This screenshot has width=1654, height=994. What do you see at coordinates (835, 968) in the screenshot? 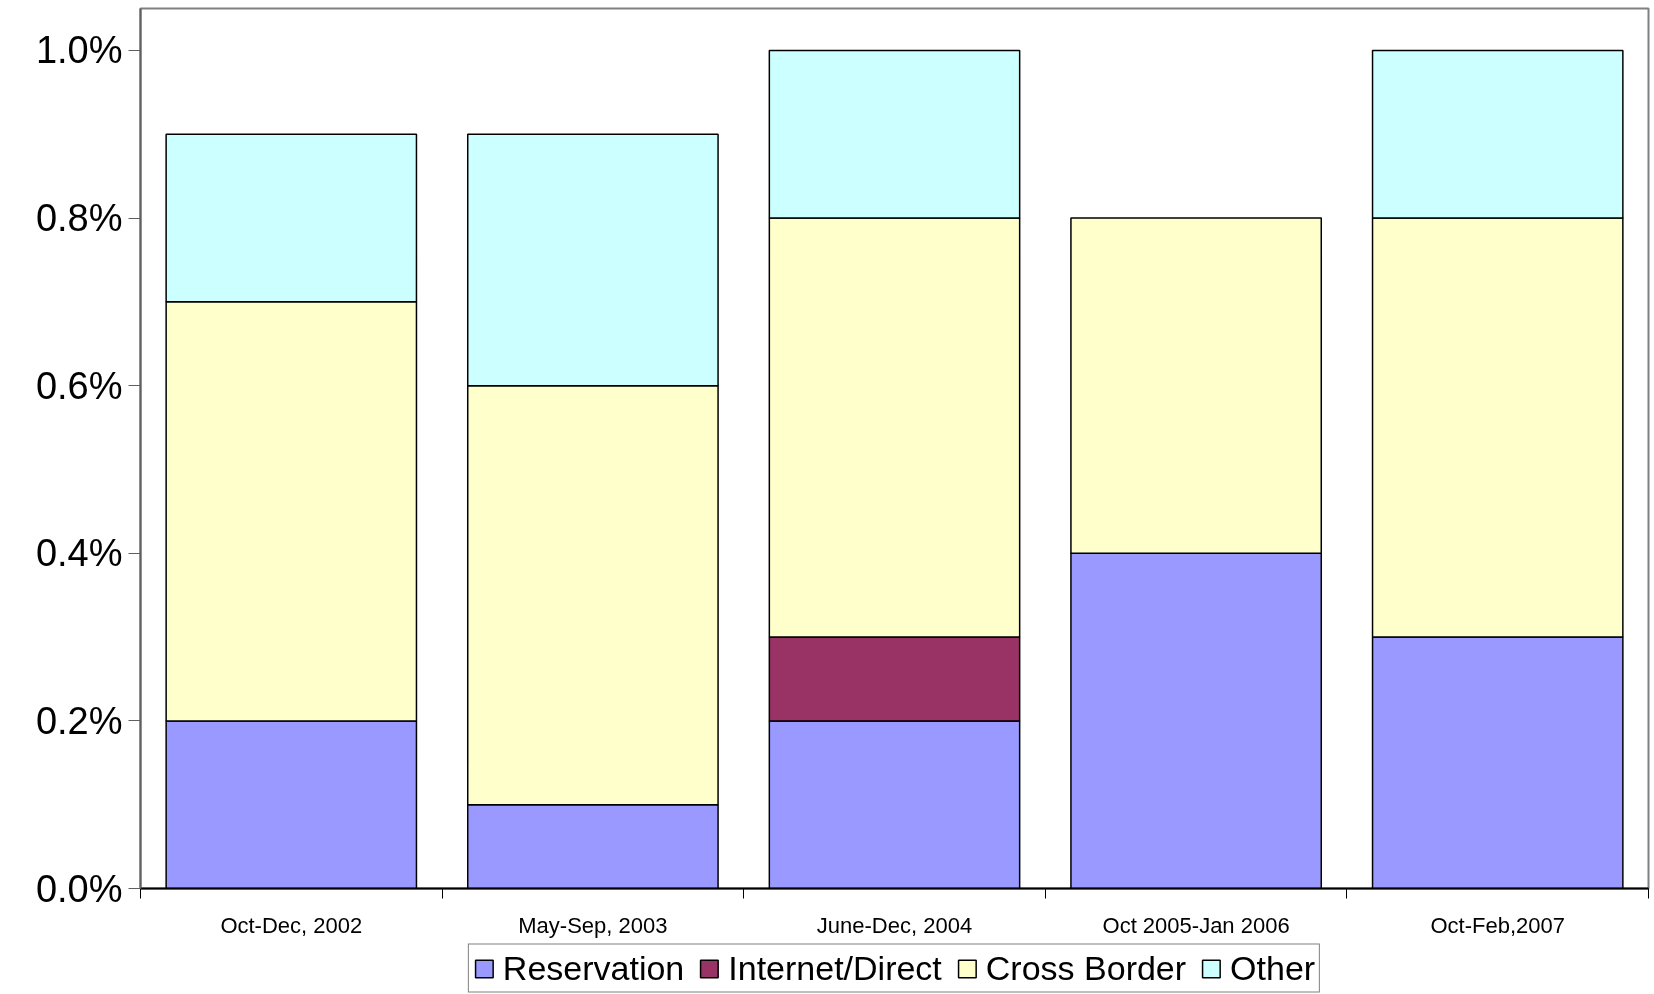
I see `legend-label: Internet/Direct` at bounding box center [835, 968].